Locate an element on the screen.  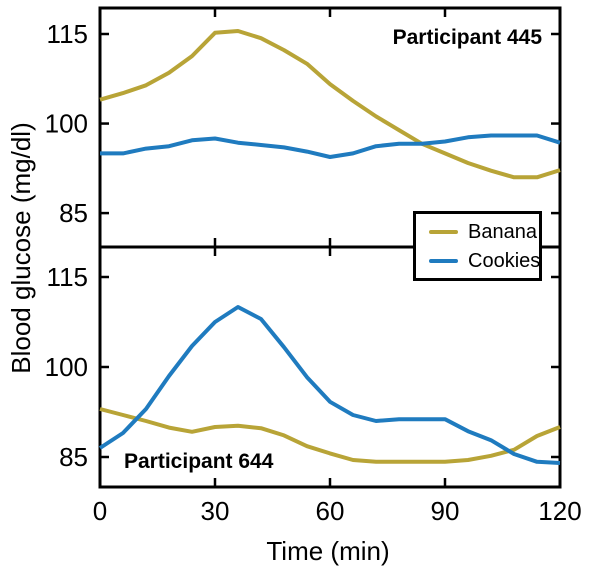
cookies-line-swatch is located at coordinates (443, 260).